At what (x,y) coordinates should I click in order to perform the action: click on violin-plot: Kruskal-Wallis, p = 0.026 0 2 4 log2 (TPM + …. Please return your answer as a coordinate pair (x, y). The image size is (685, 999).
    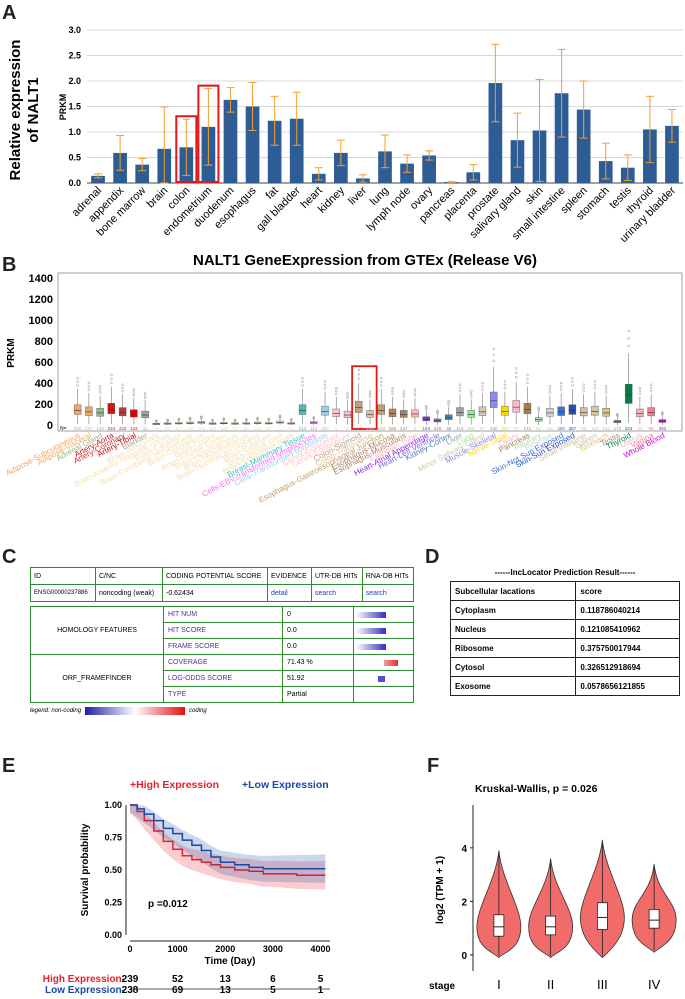
    Looking at the image, I should click on (553, 887).